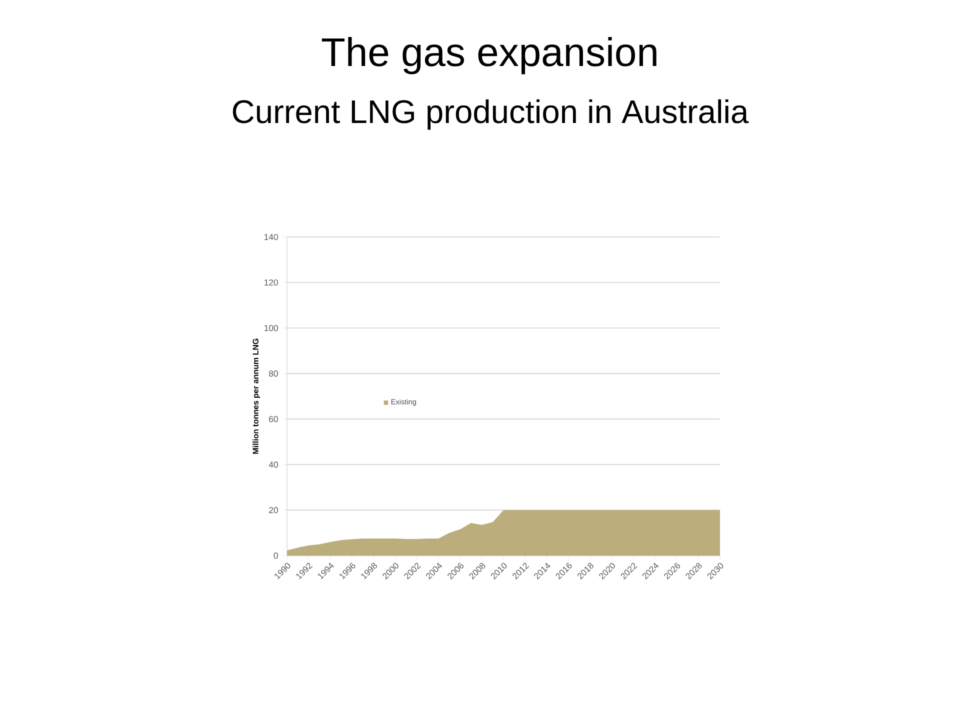  Describe the element at coordinates (273, 373) in the screenshot. I see `y-tick-label: 80` at that location.